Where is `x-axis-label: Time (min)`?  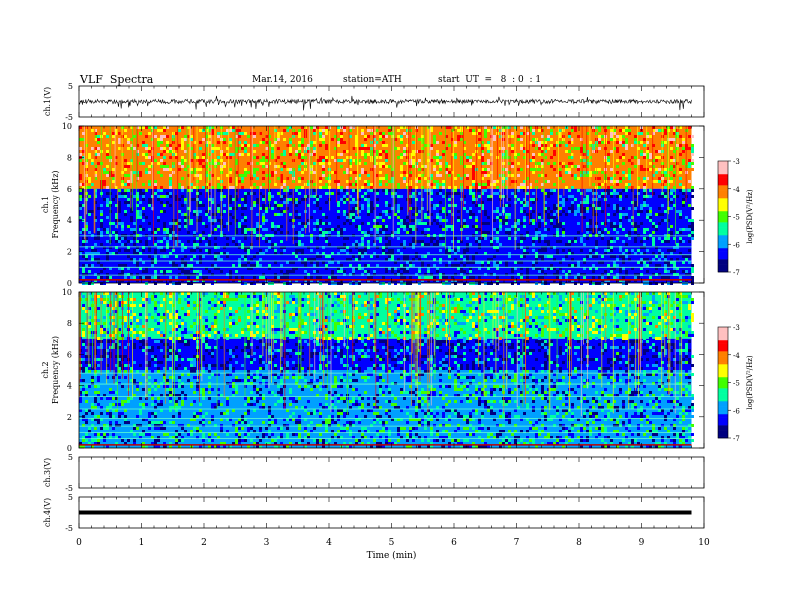 x-axis-label: Time (min) is located at coordinates (392, 555).